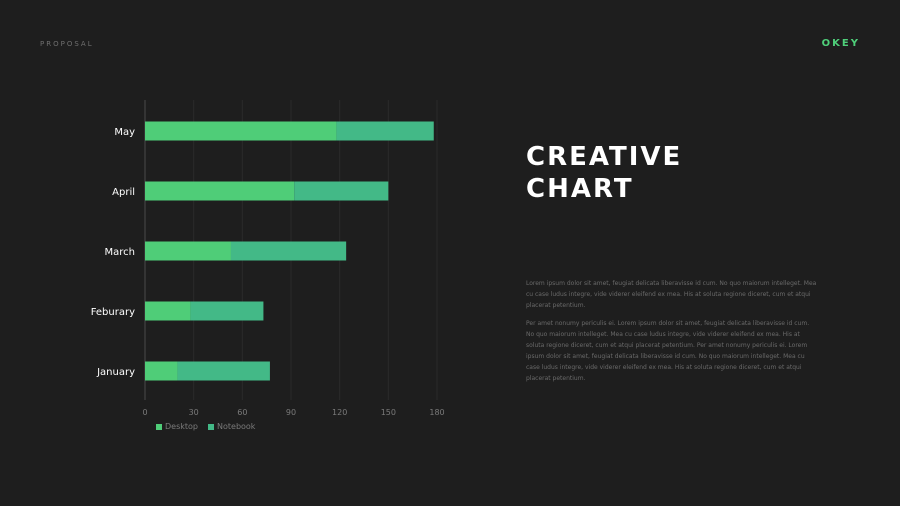  Describe the element at coordinates (211, 426) in the screenshot. I see `legend-swatch-notebook` at that location.